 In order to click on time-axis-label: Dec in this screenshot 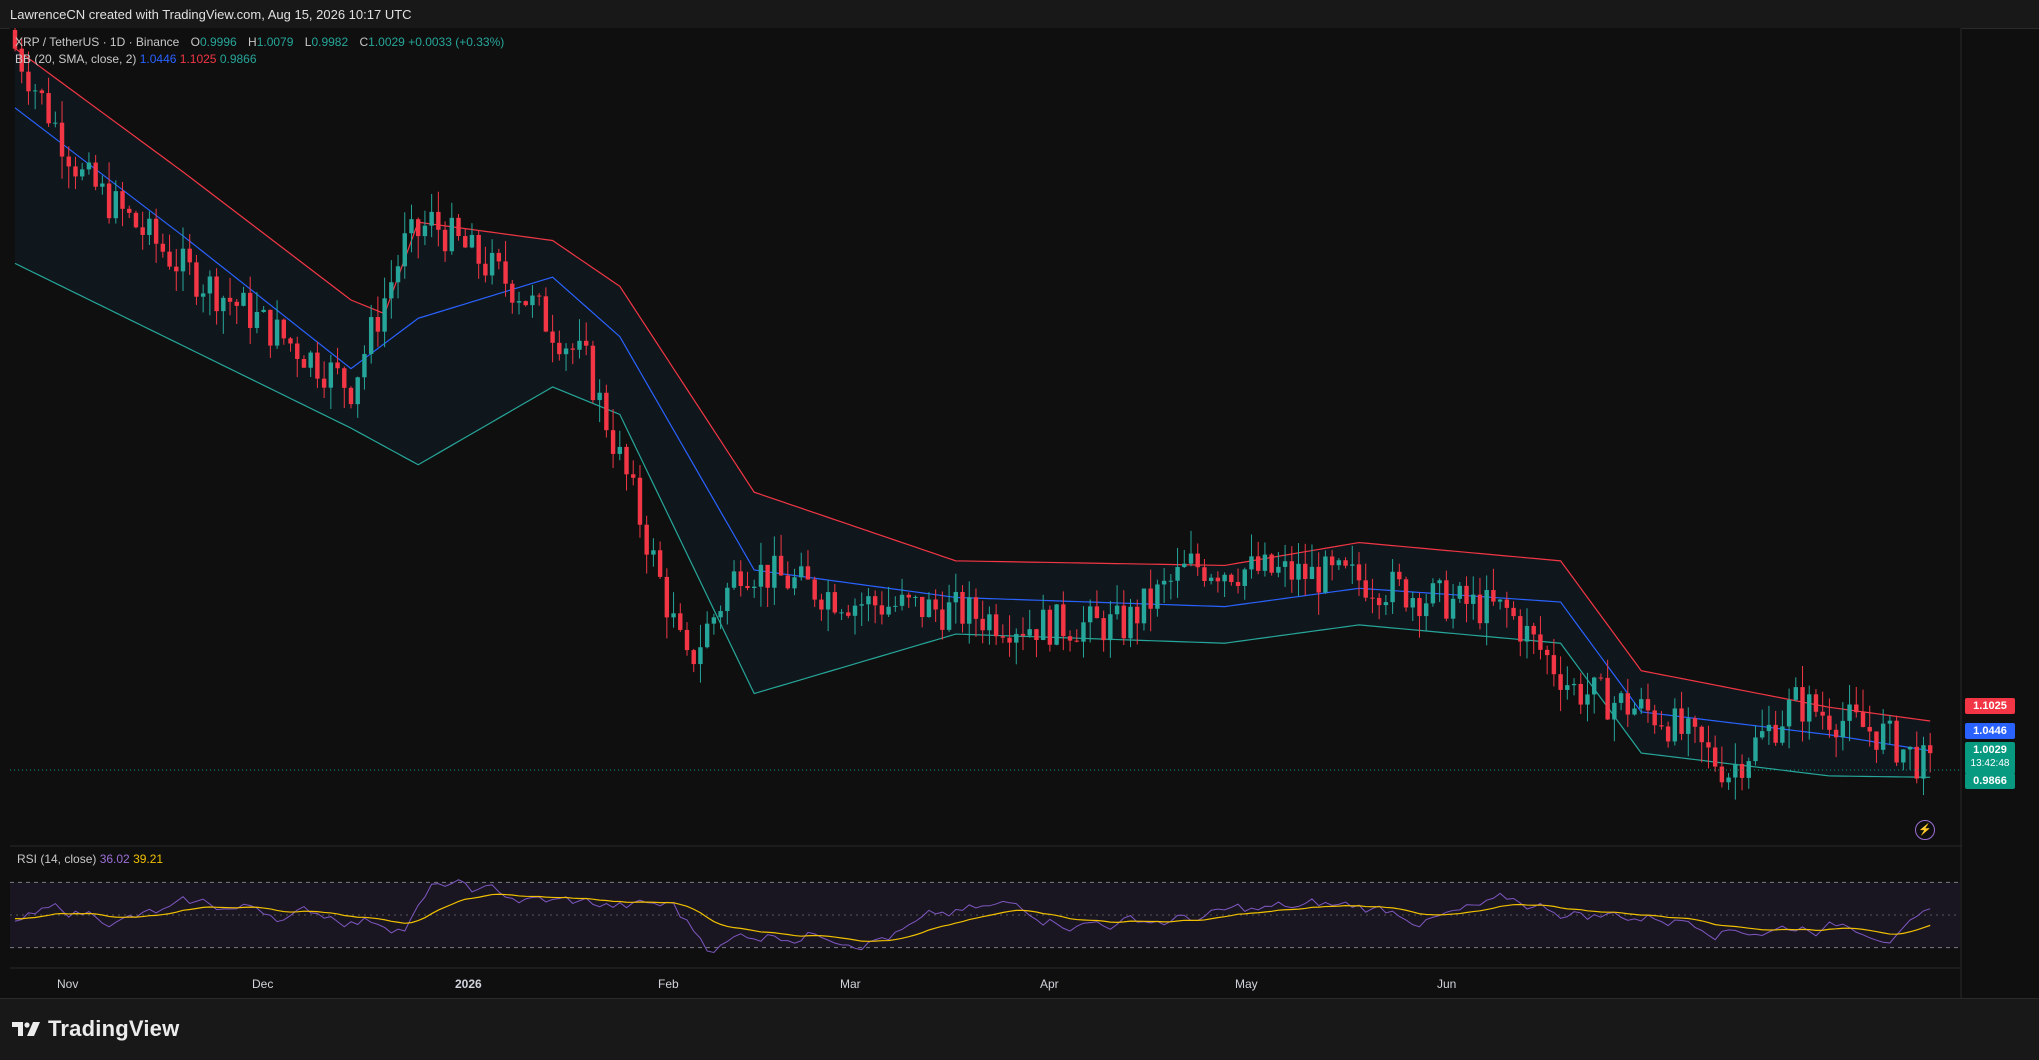, I will do `click(262, 984)`.